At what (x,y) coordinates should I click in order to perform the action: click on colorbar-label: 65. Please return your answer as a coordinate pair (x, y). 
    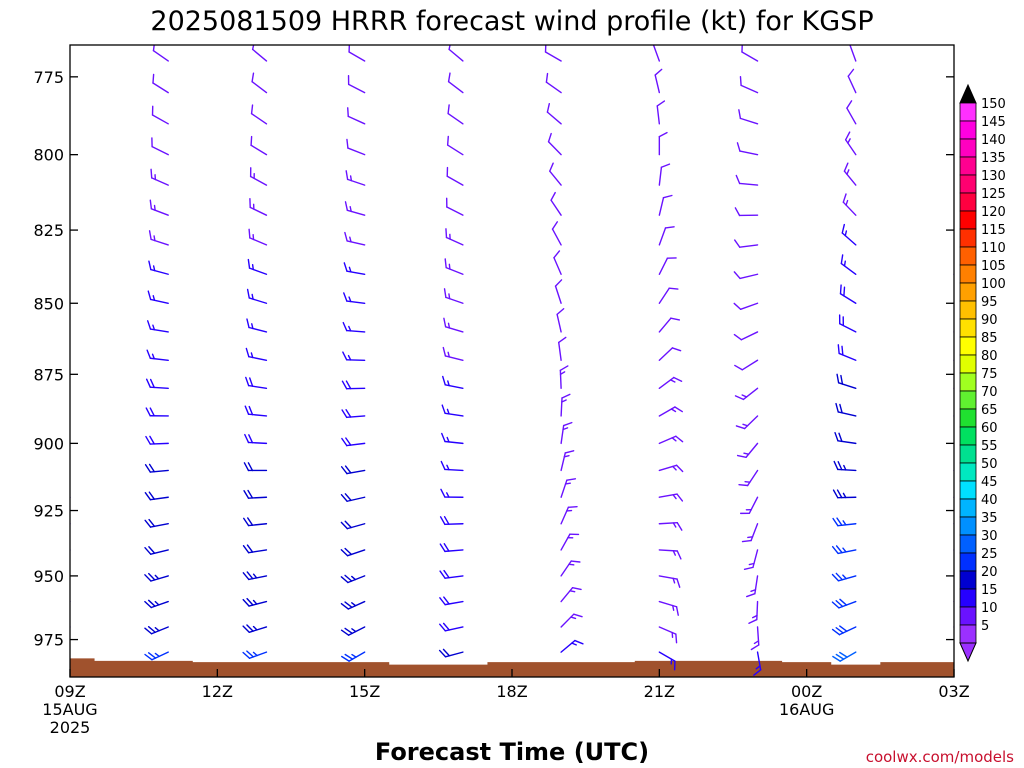
    Looking at the image, I should click on (989, 410).